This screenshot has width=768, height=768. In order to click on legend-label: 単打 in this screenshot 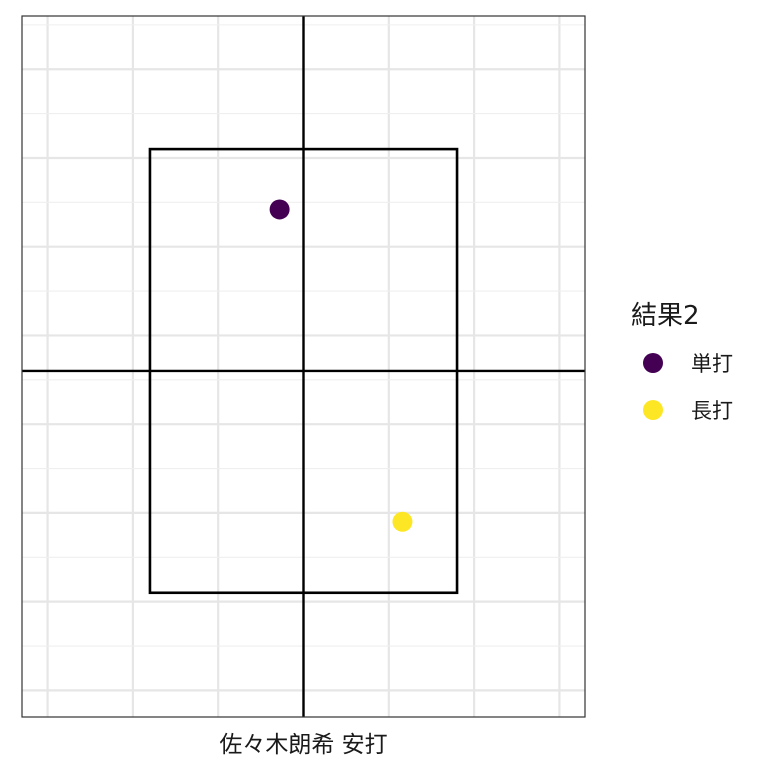, I will do `click(712, 364)`.